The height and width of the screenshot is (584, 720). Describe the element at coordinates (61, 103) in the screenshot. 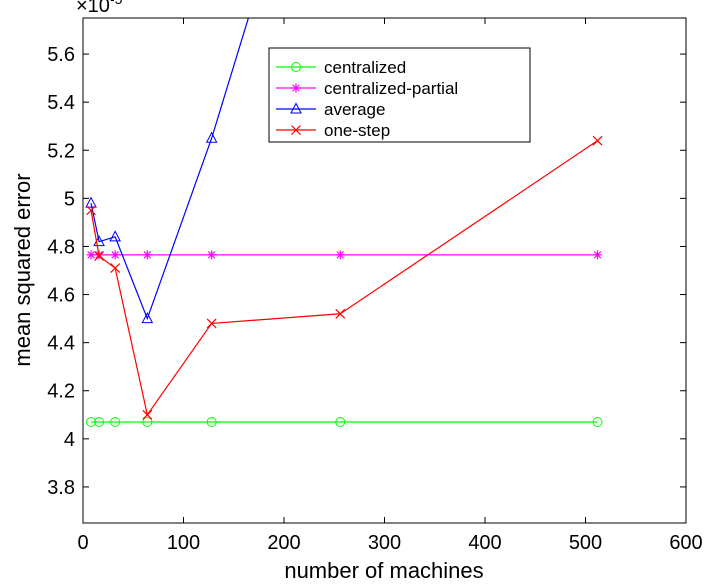

I see `y-tick-label: 5.4` at that location.